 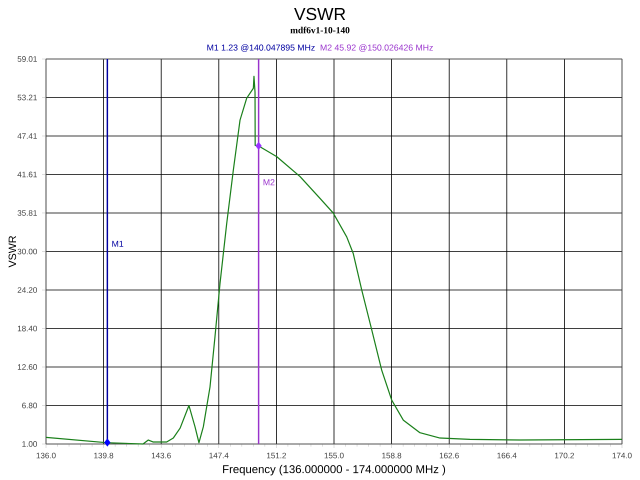 I want to click on y-tick-label: 35.81, so click(x=27, y=213).